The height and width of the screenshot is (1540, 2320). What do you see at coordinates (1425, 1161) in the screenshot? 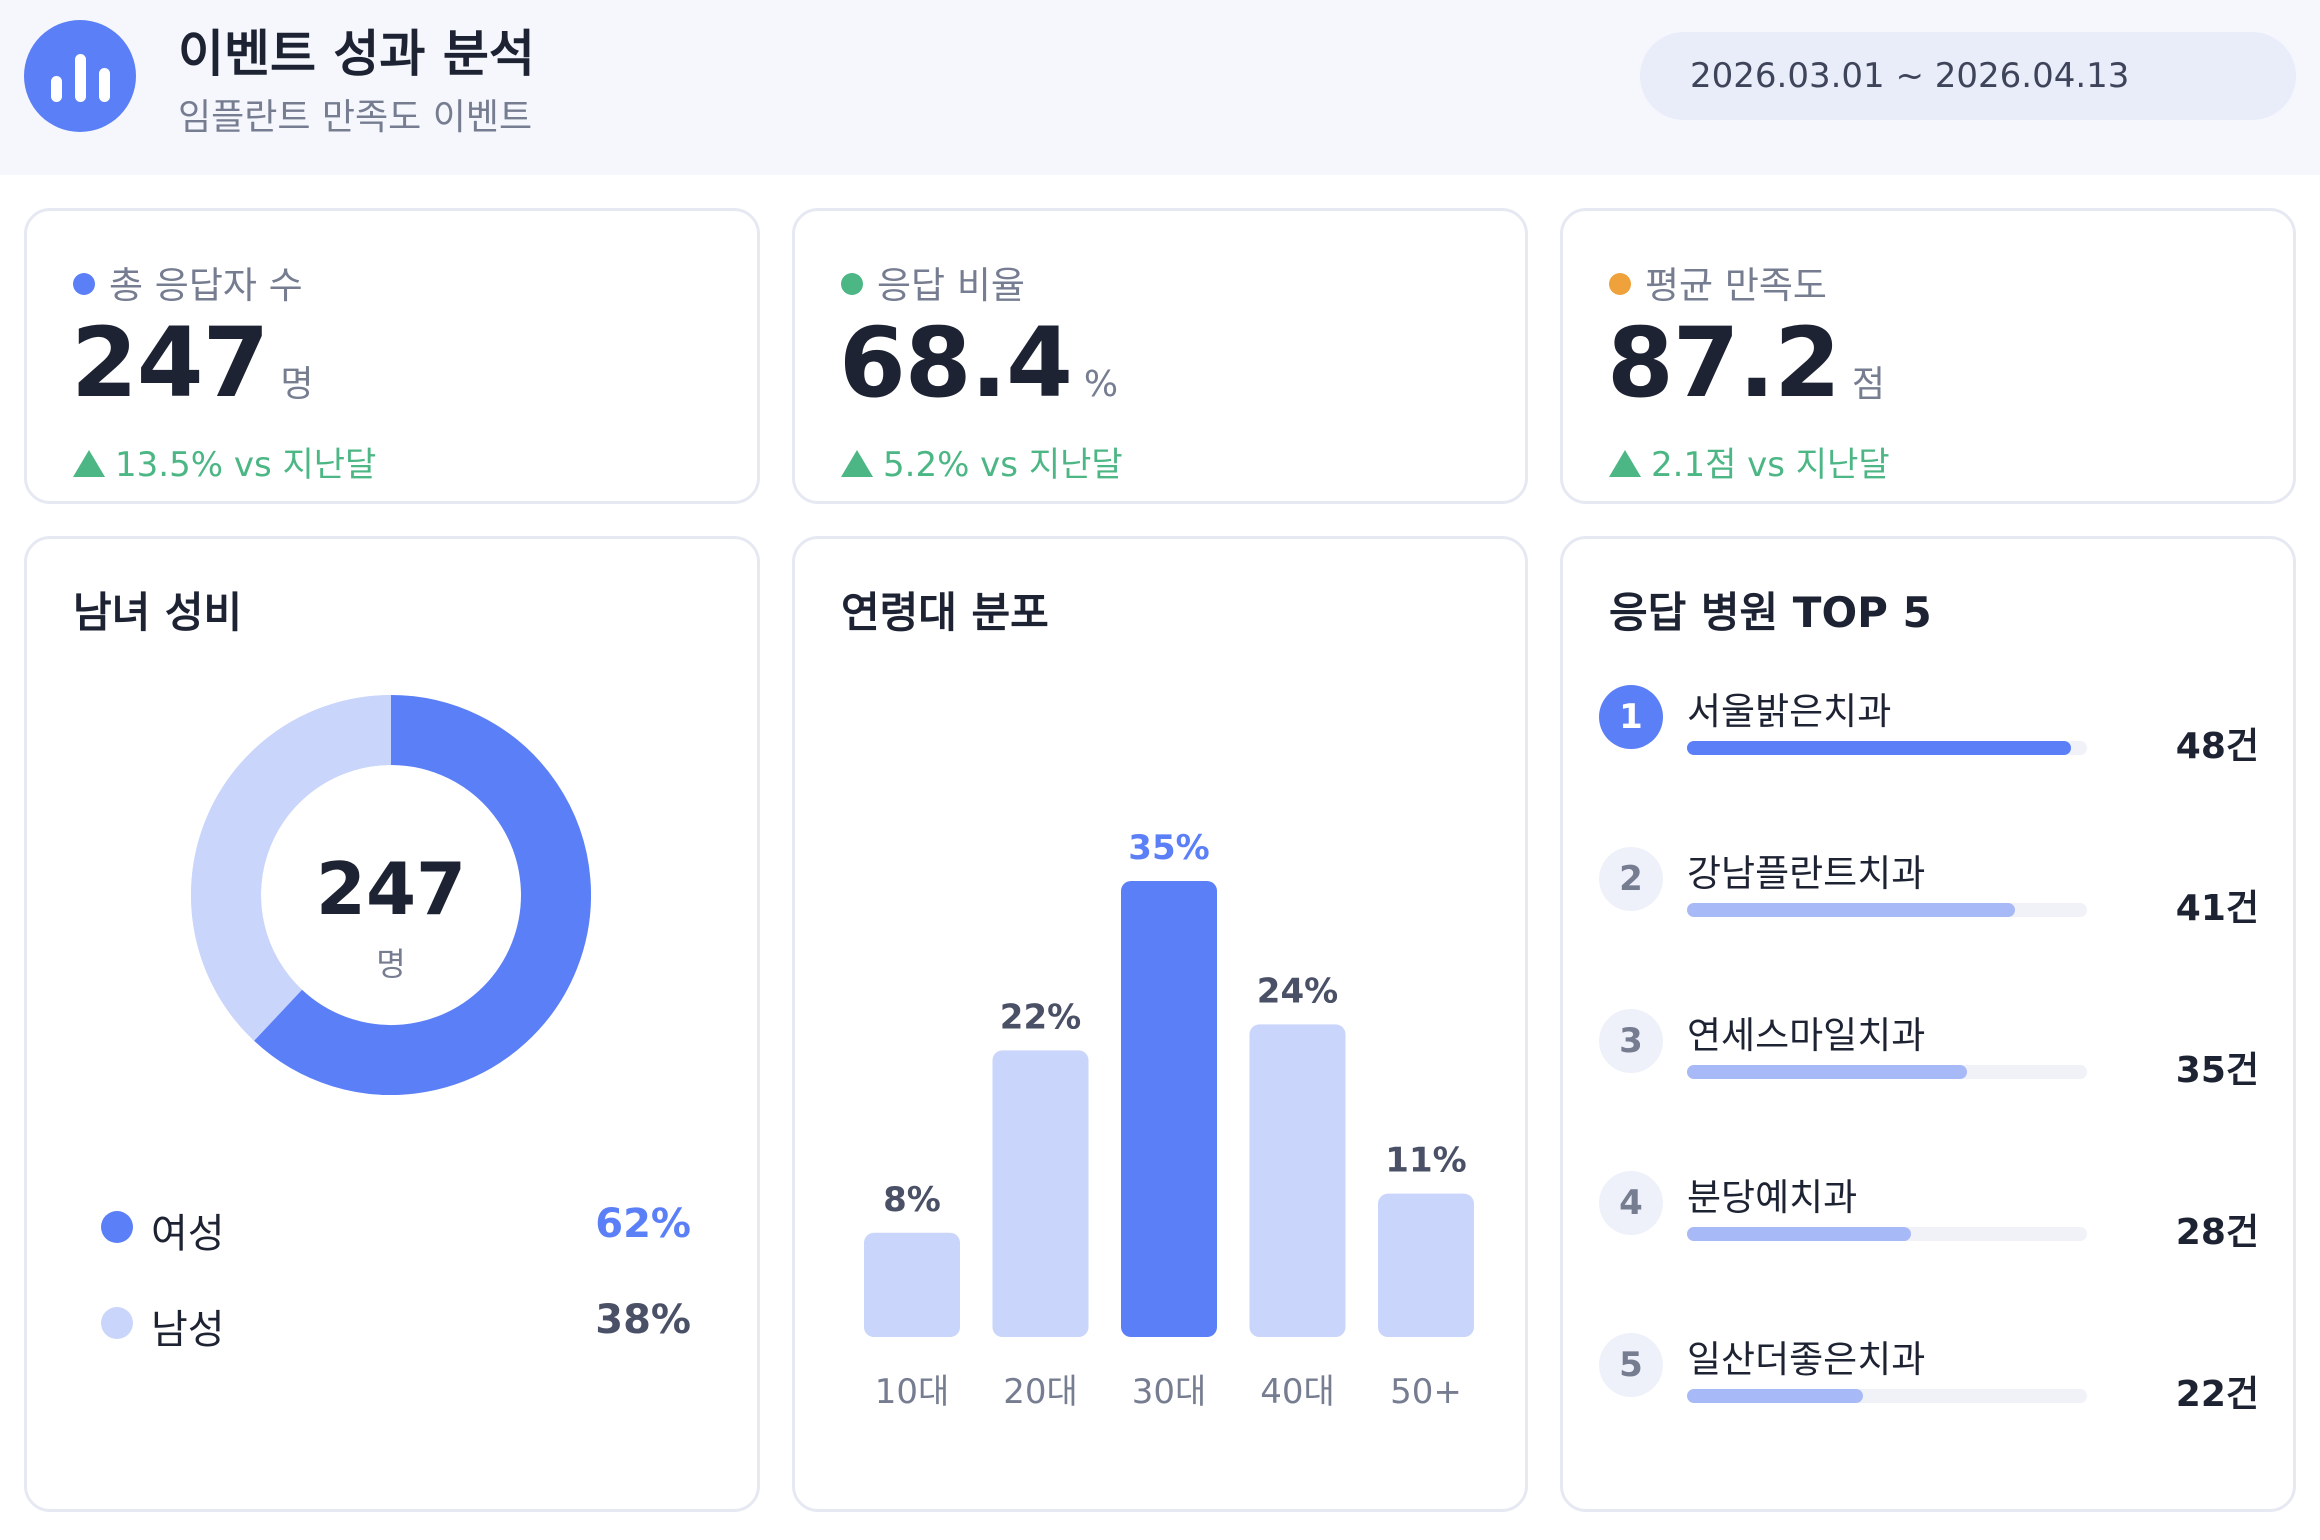
I see `bar-value-label: 11%` at bounding box center [1425, 1161].